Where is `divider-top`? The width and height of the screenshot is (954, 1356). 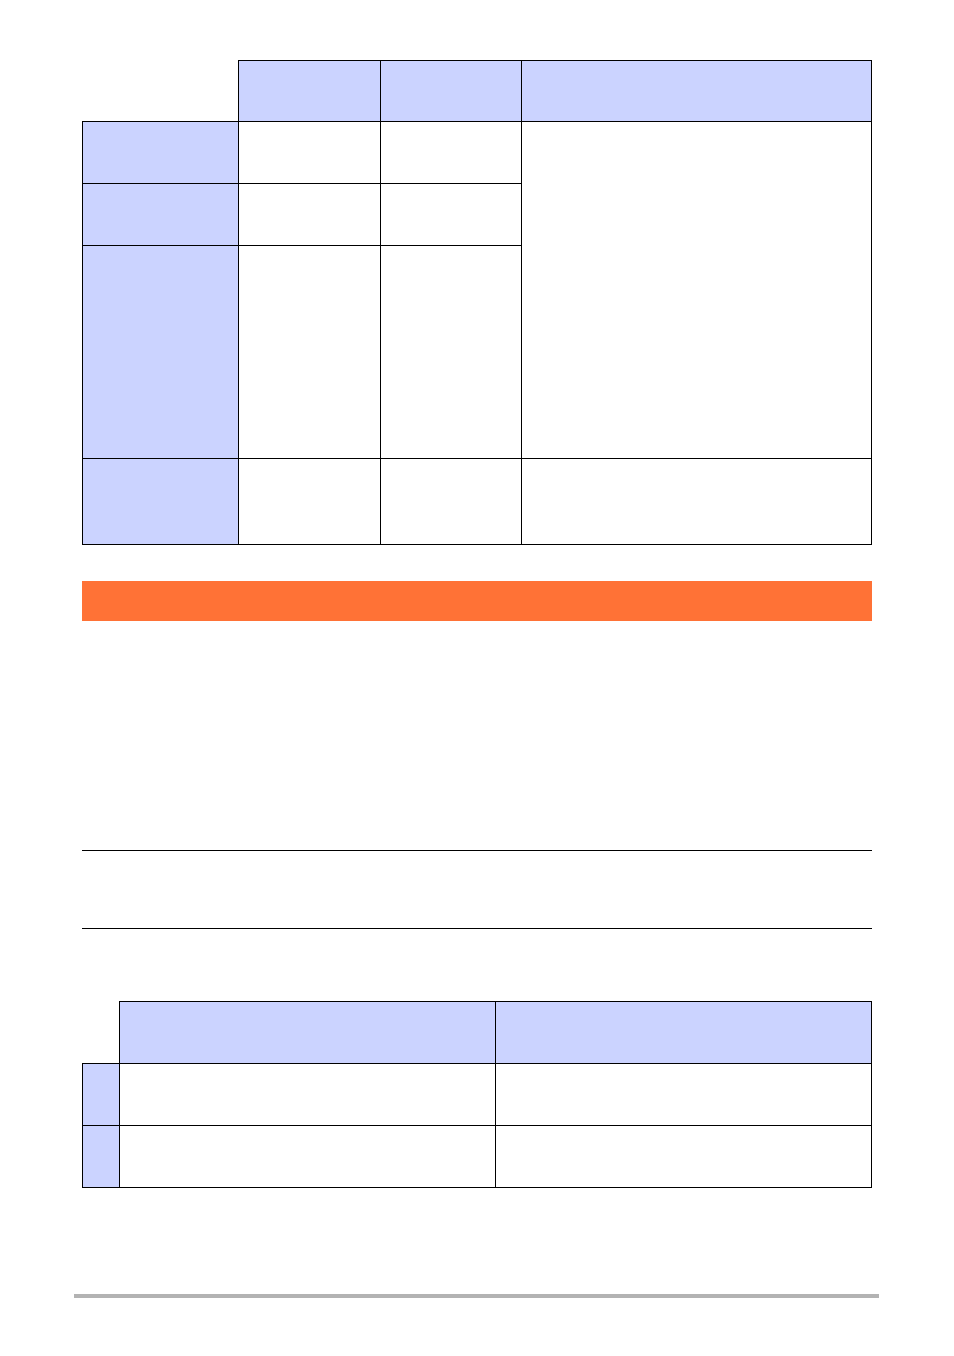 divider-top is located at coordinates (477, 850).